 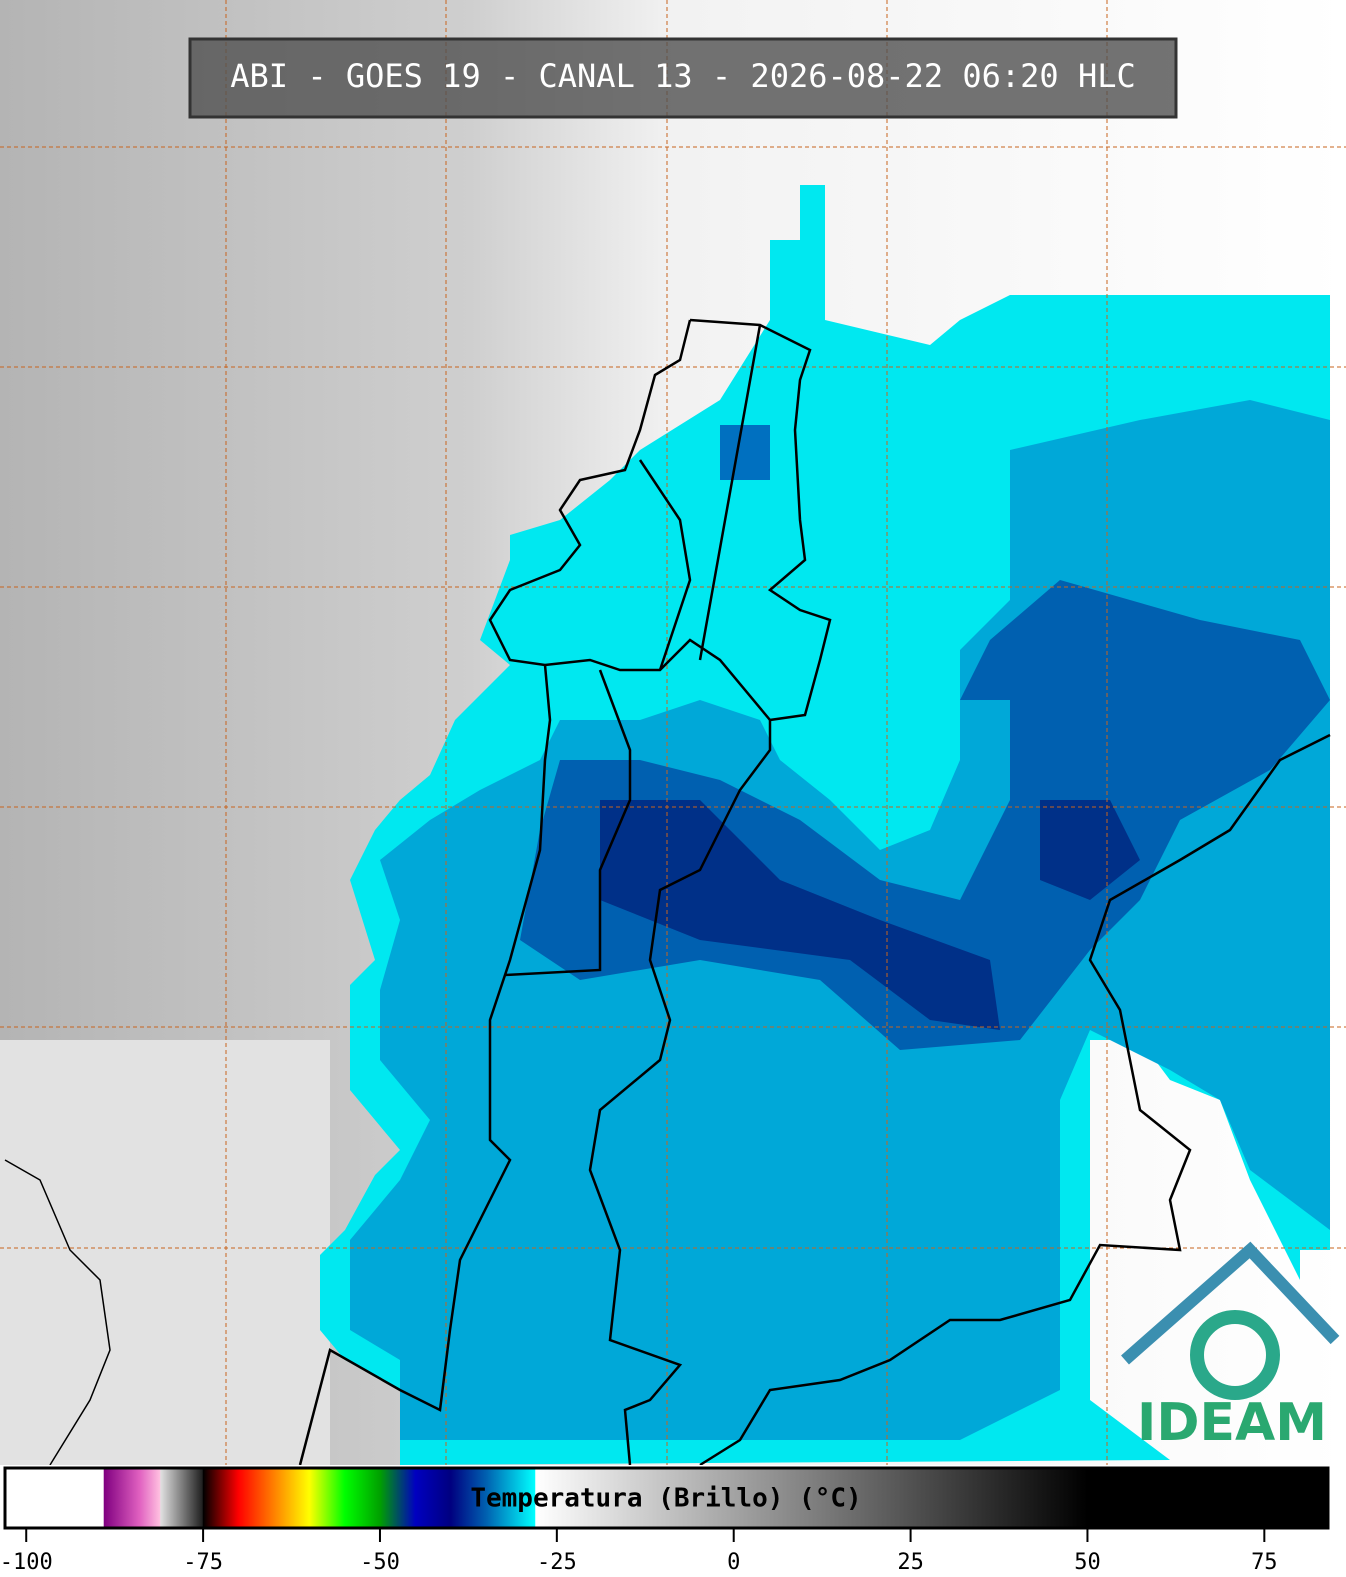 What do you see at coordinates (557, 1562) in the screenshot?
I see `tick-label: -25` at bounding box center [557, 1562].